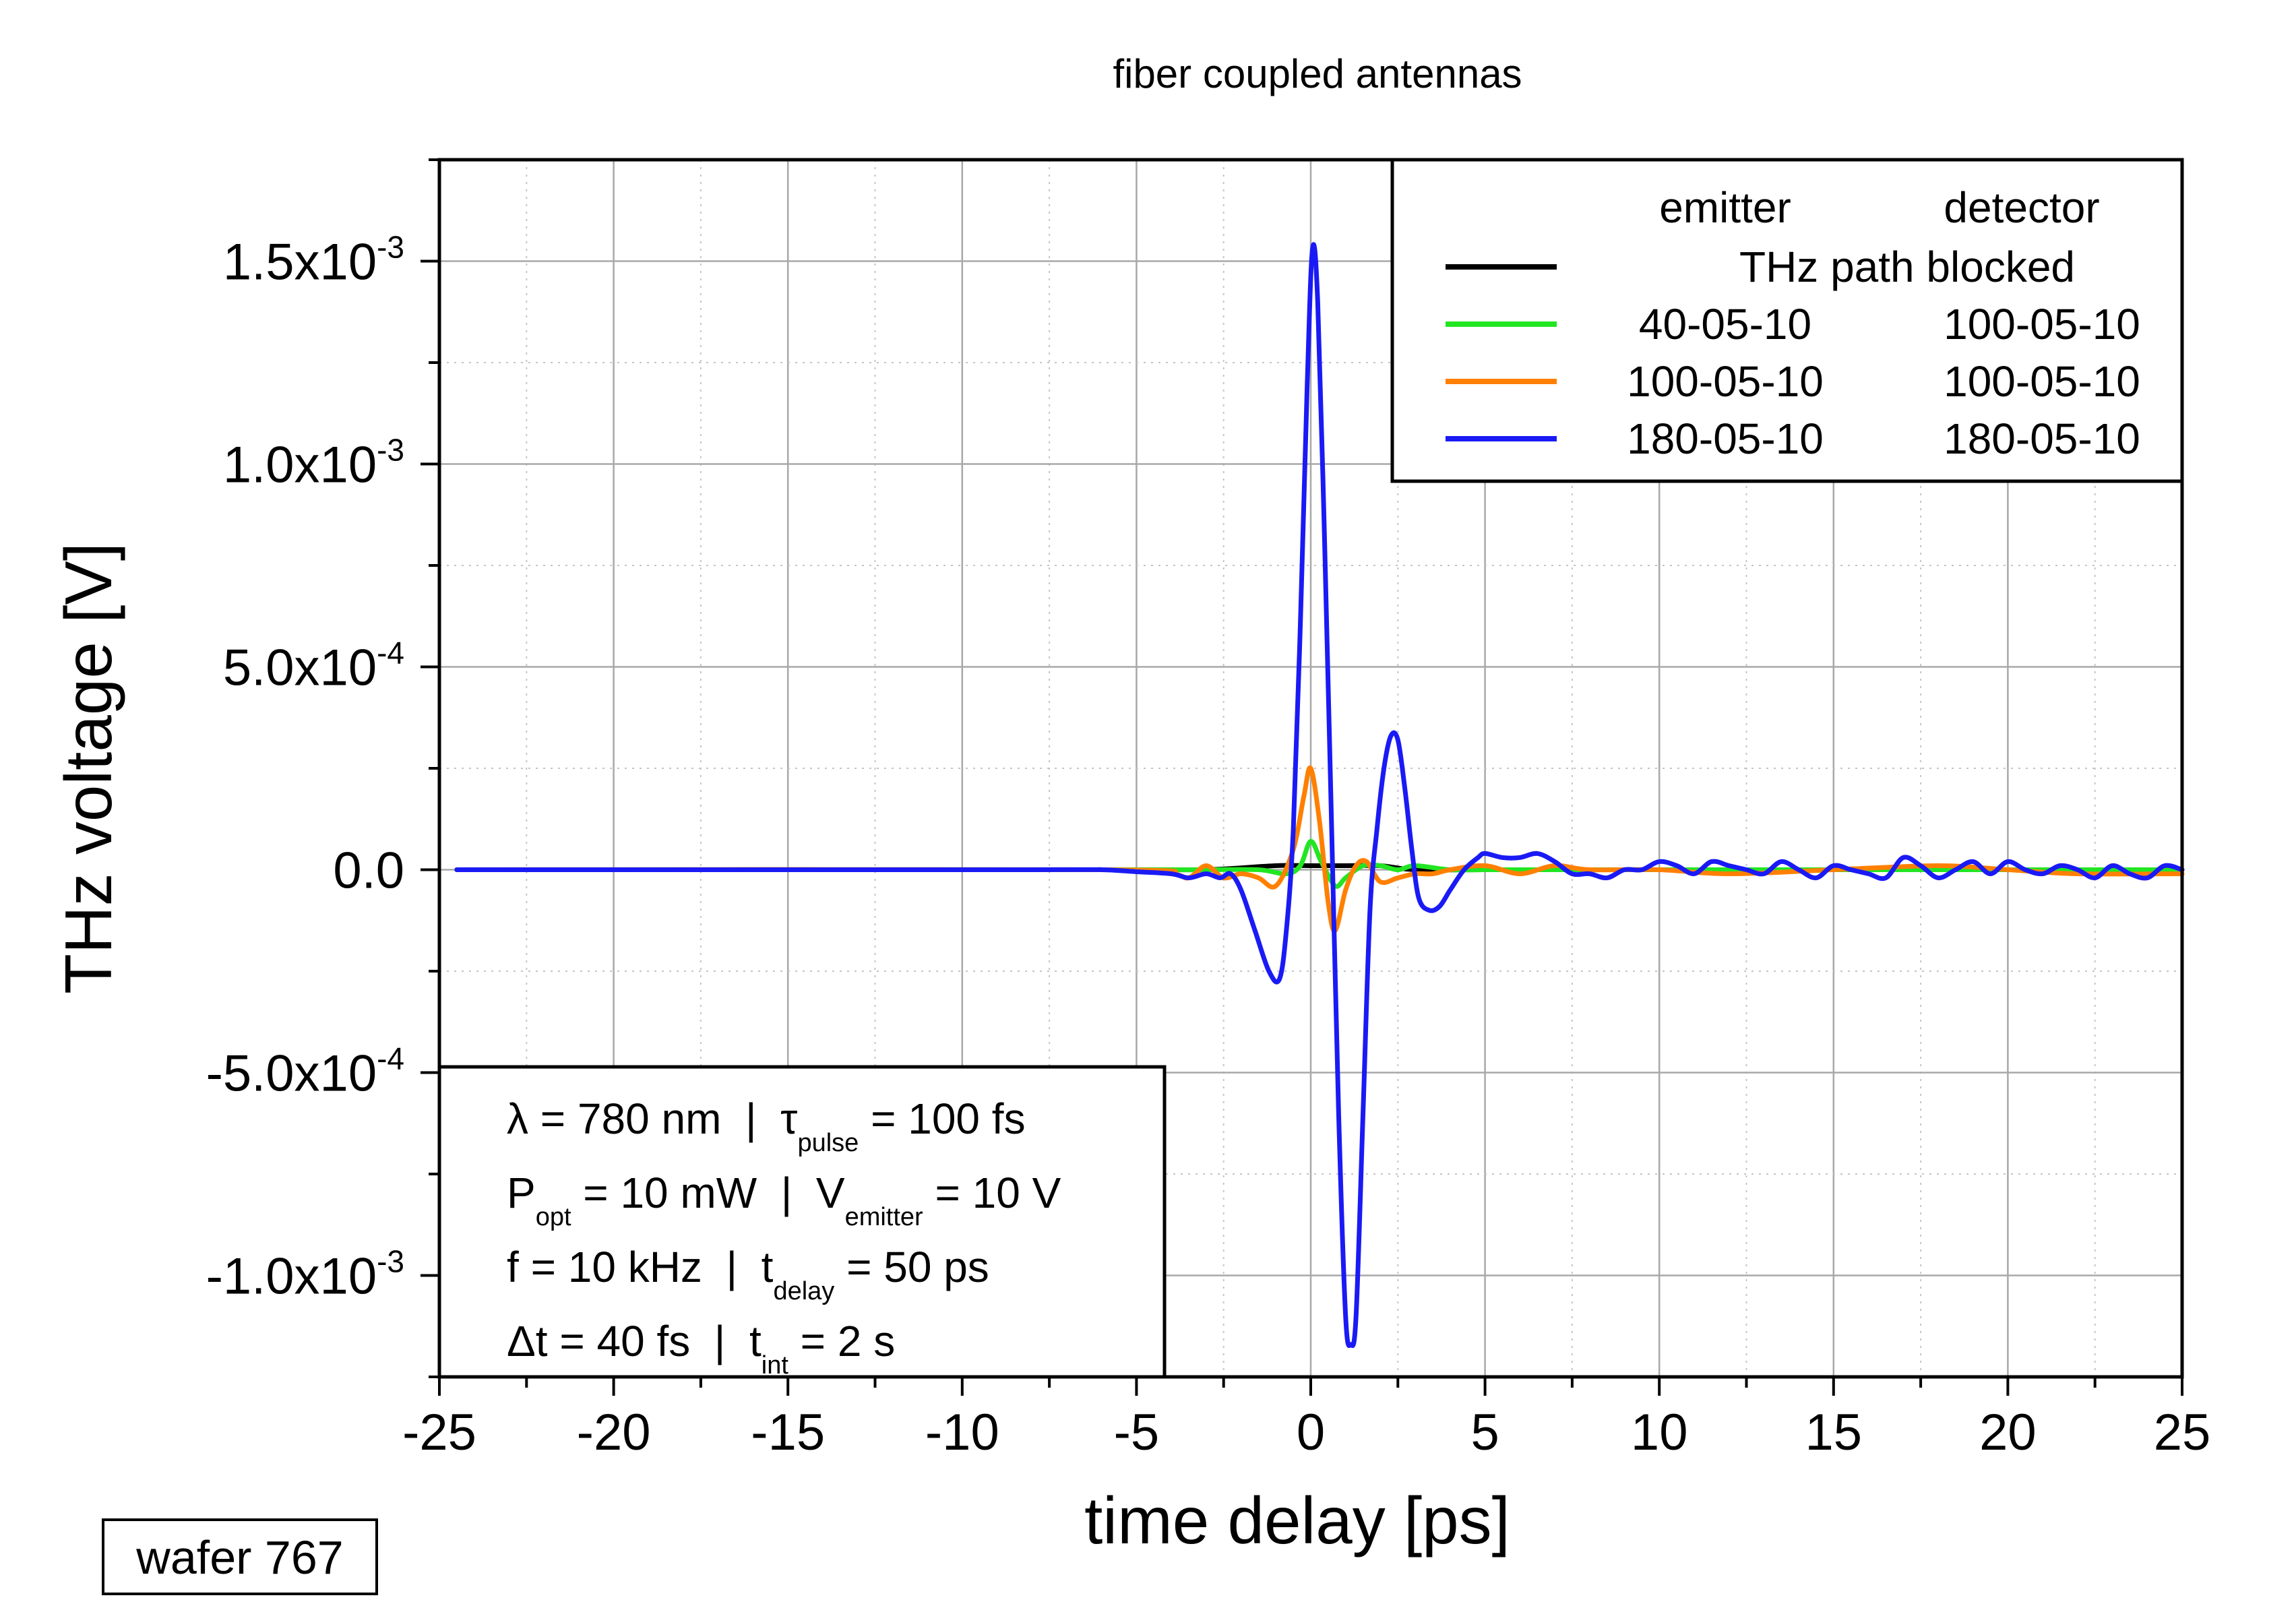 The width and height of the screenshot is (2296, 1604). I want to click on x-tick-label: 20, so click(2008, 1432).